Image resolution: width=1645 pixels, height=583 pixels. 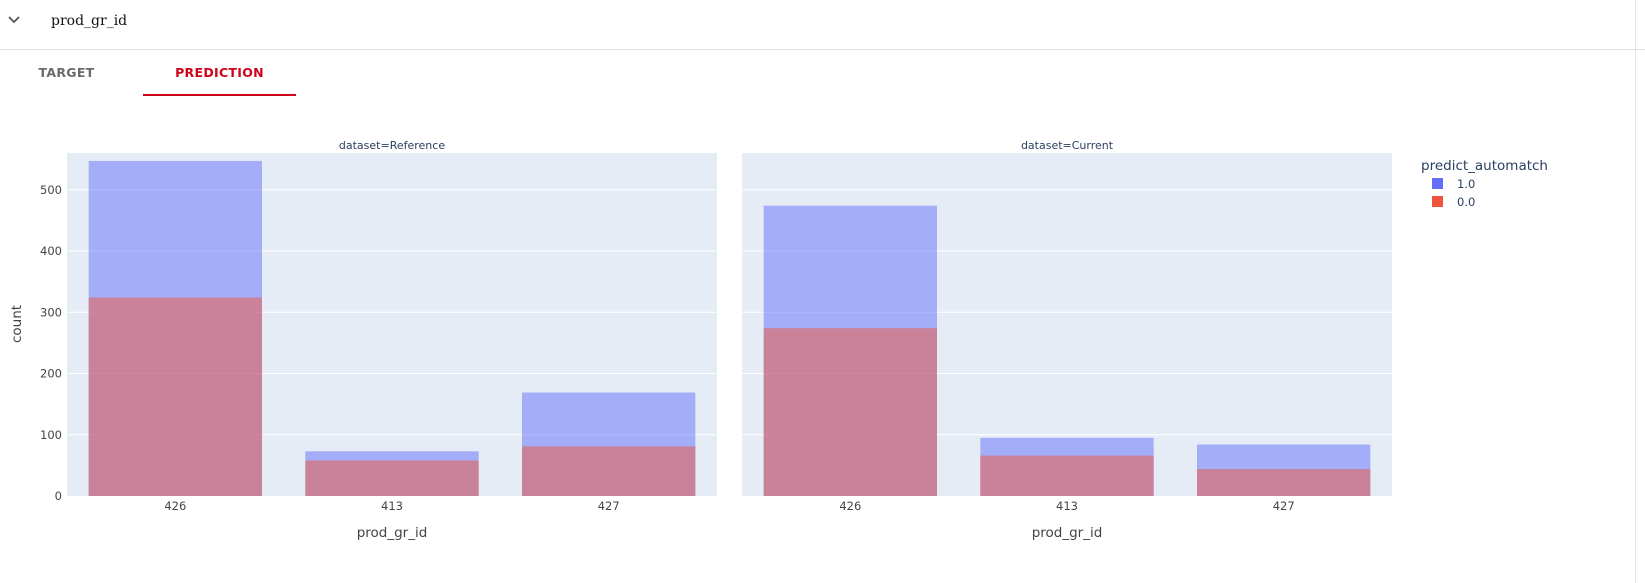 What do you see at coordinates (89, 21) in the screenshot?
I see `header-title: prod_gr_id` at bounding box center [89, 21].